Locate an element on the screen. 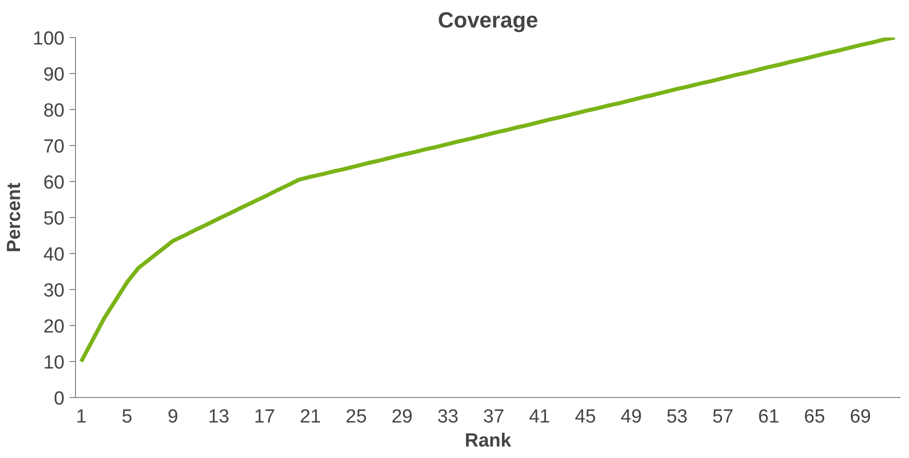 This screenshot has height=458, width=909. y-tick-label: 90 is located at coordinates (54, 75).